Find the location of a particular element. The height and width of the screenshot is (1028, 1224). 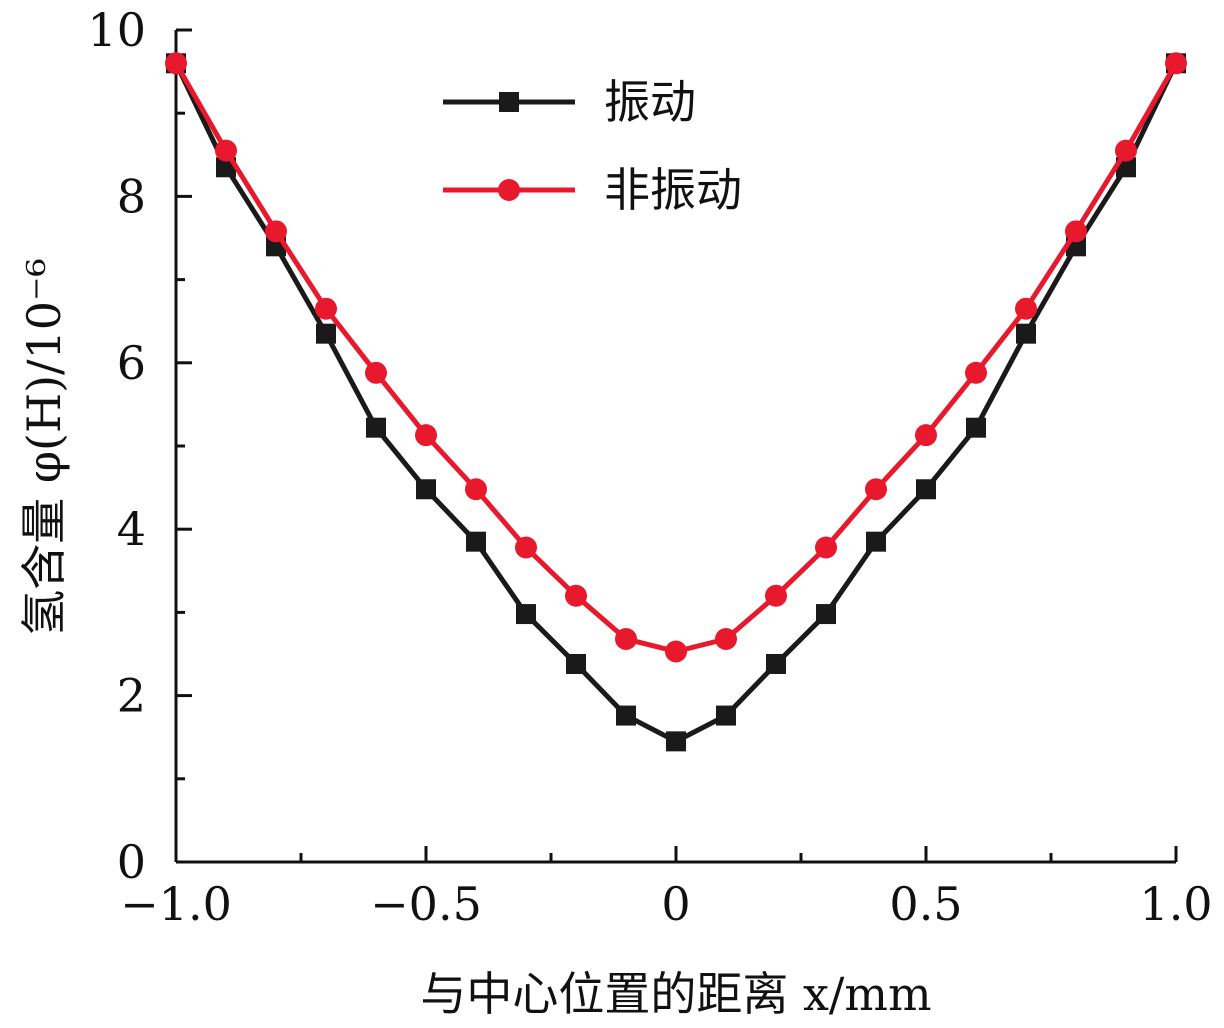

y-tick-label: 2 is located at coordinates (131, 696).